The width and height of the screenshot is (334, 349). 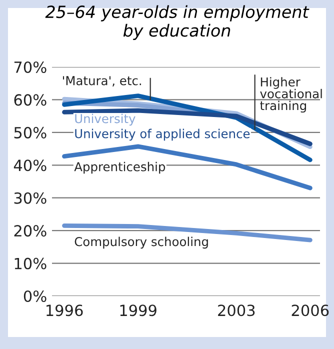 I want to click on x-tick-label: 1999, so click(x=138, y=310).